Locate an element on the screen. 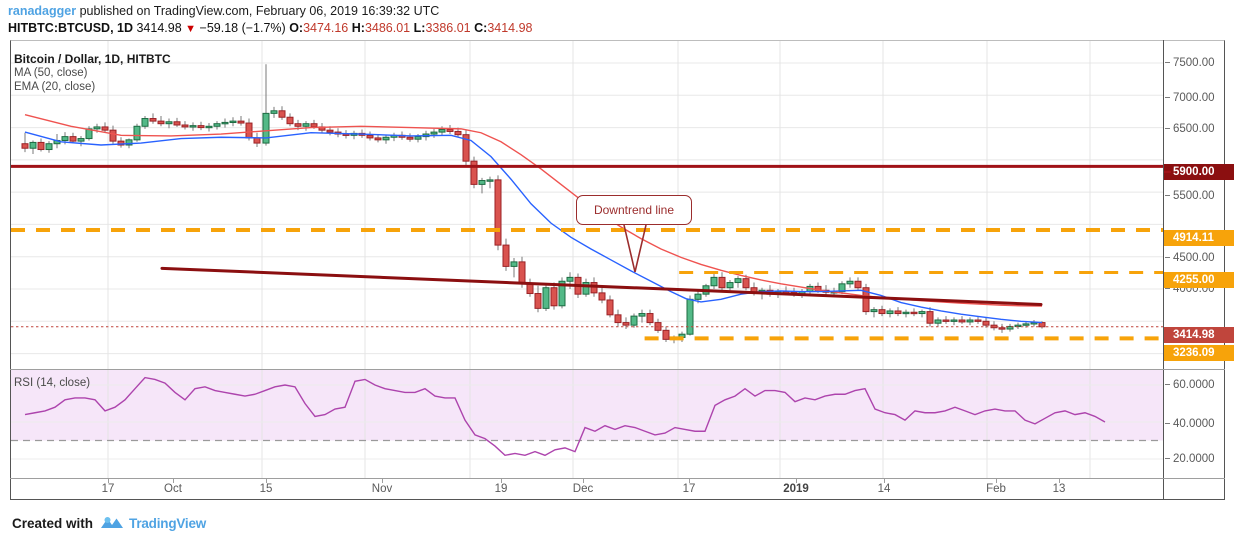  price-axis-tick-label: 5500.00 is located at coordinates (1194, 196).